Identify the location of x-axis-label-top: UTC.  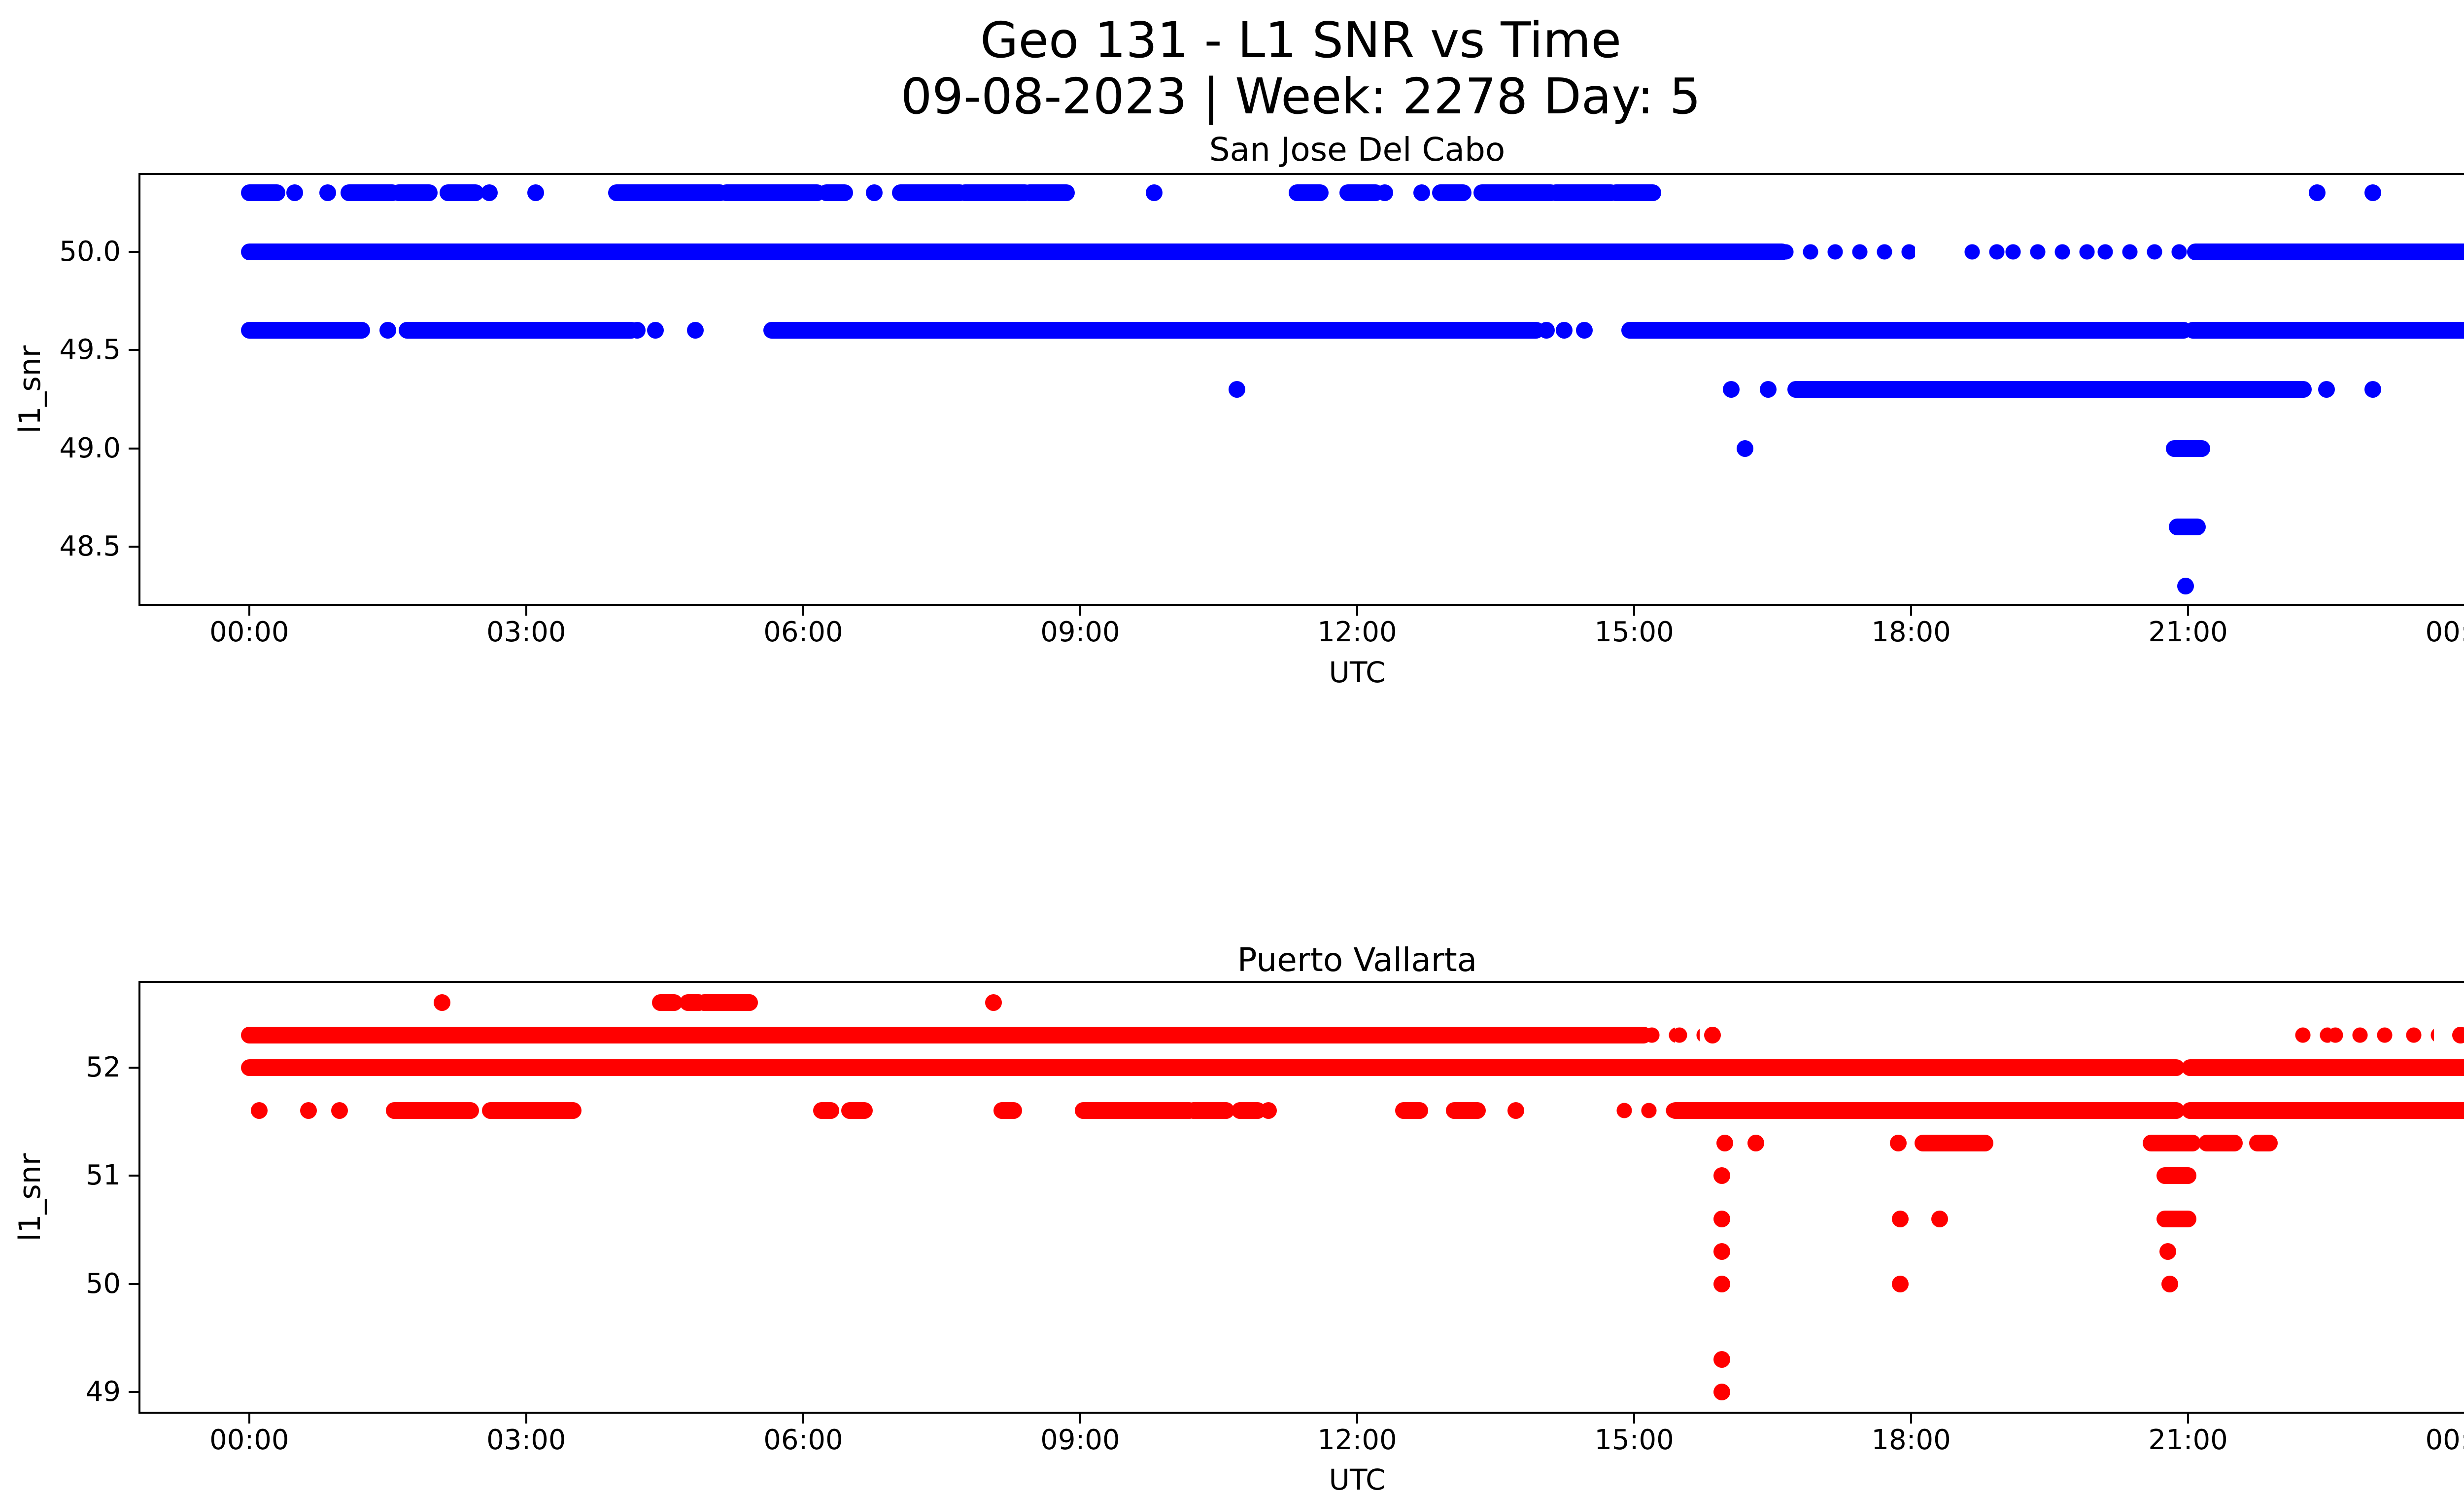
(1357, 672).